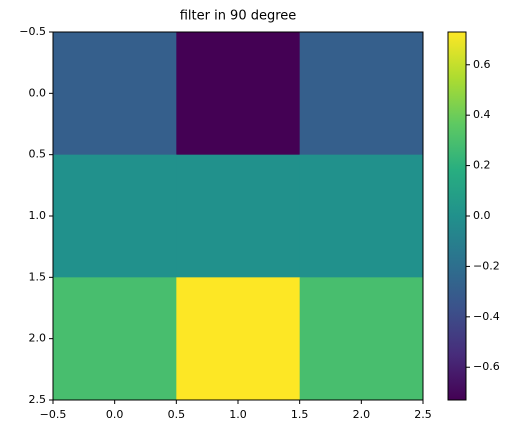 This screenshot has width=519, height=435. I want to click on colorbar, so click(457, 216).